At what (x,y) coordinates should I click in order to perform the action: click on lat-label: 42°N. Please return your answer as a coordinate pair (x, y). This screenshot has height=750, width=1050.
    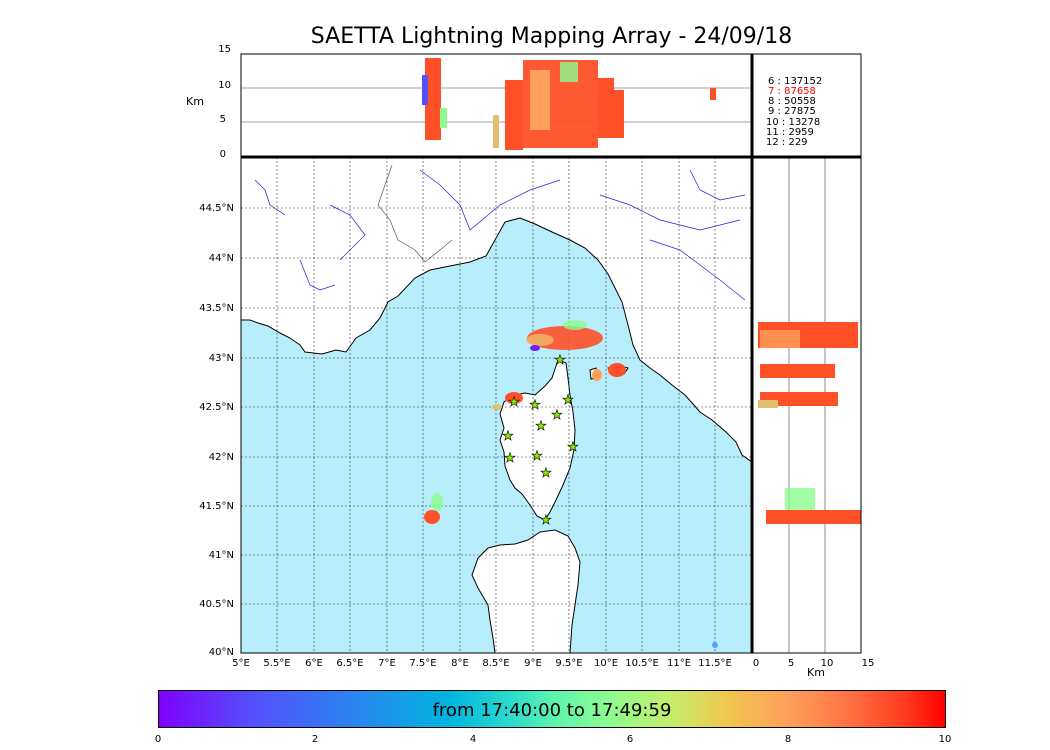
    Looking at the image, I should click on (221, 457).